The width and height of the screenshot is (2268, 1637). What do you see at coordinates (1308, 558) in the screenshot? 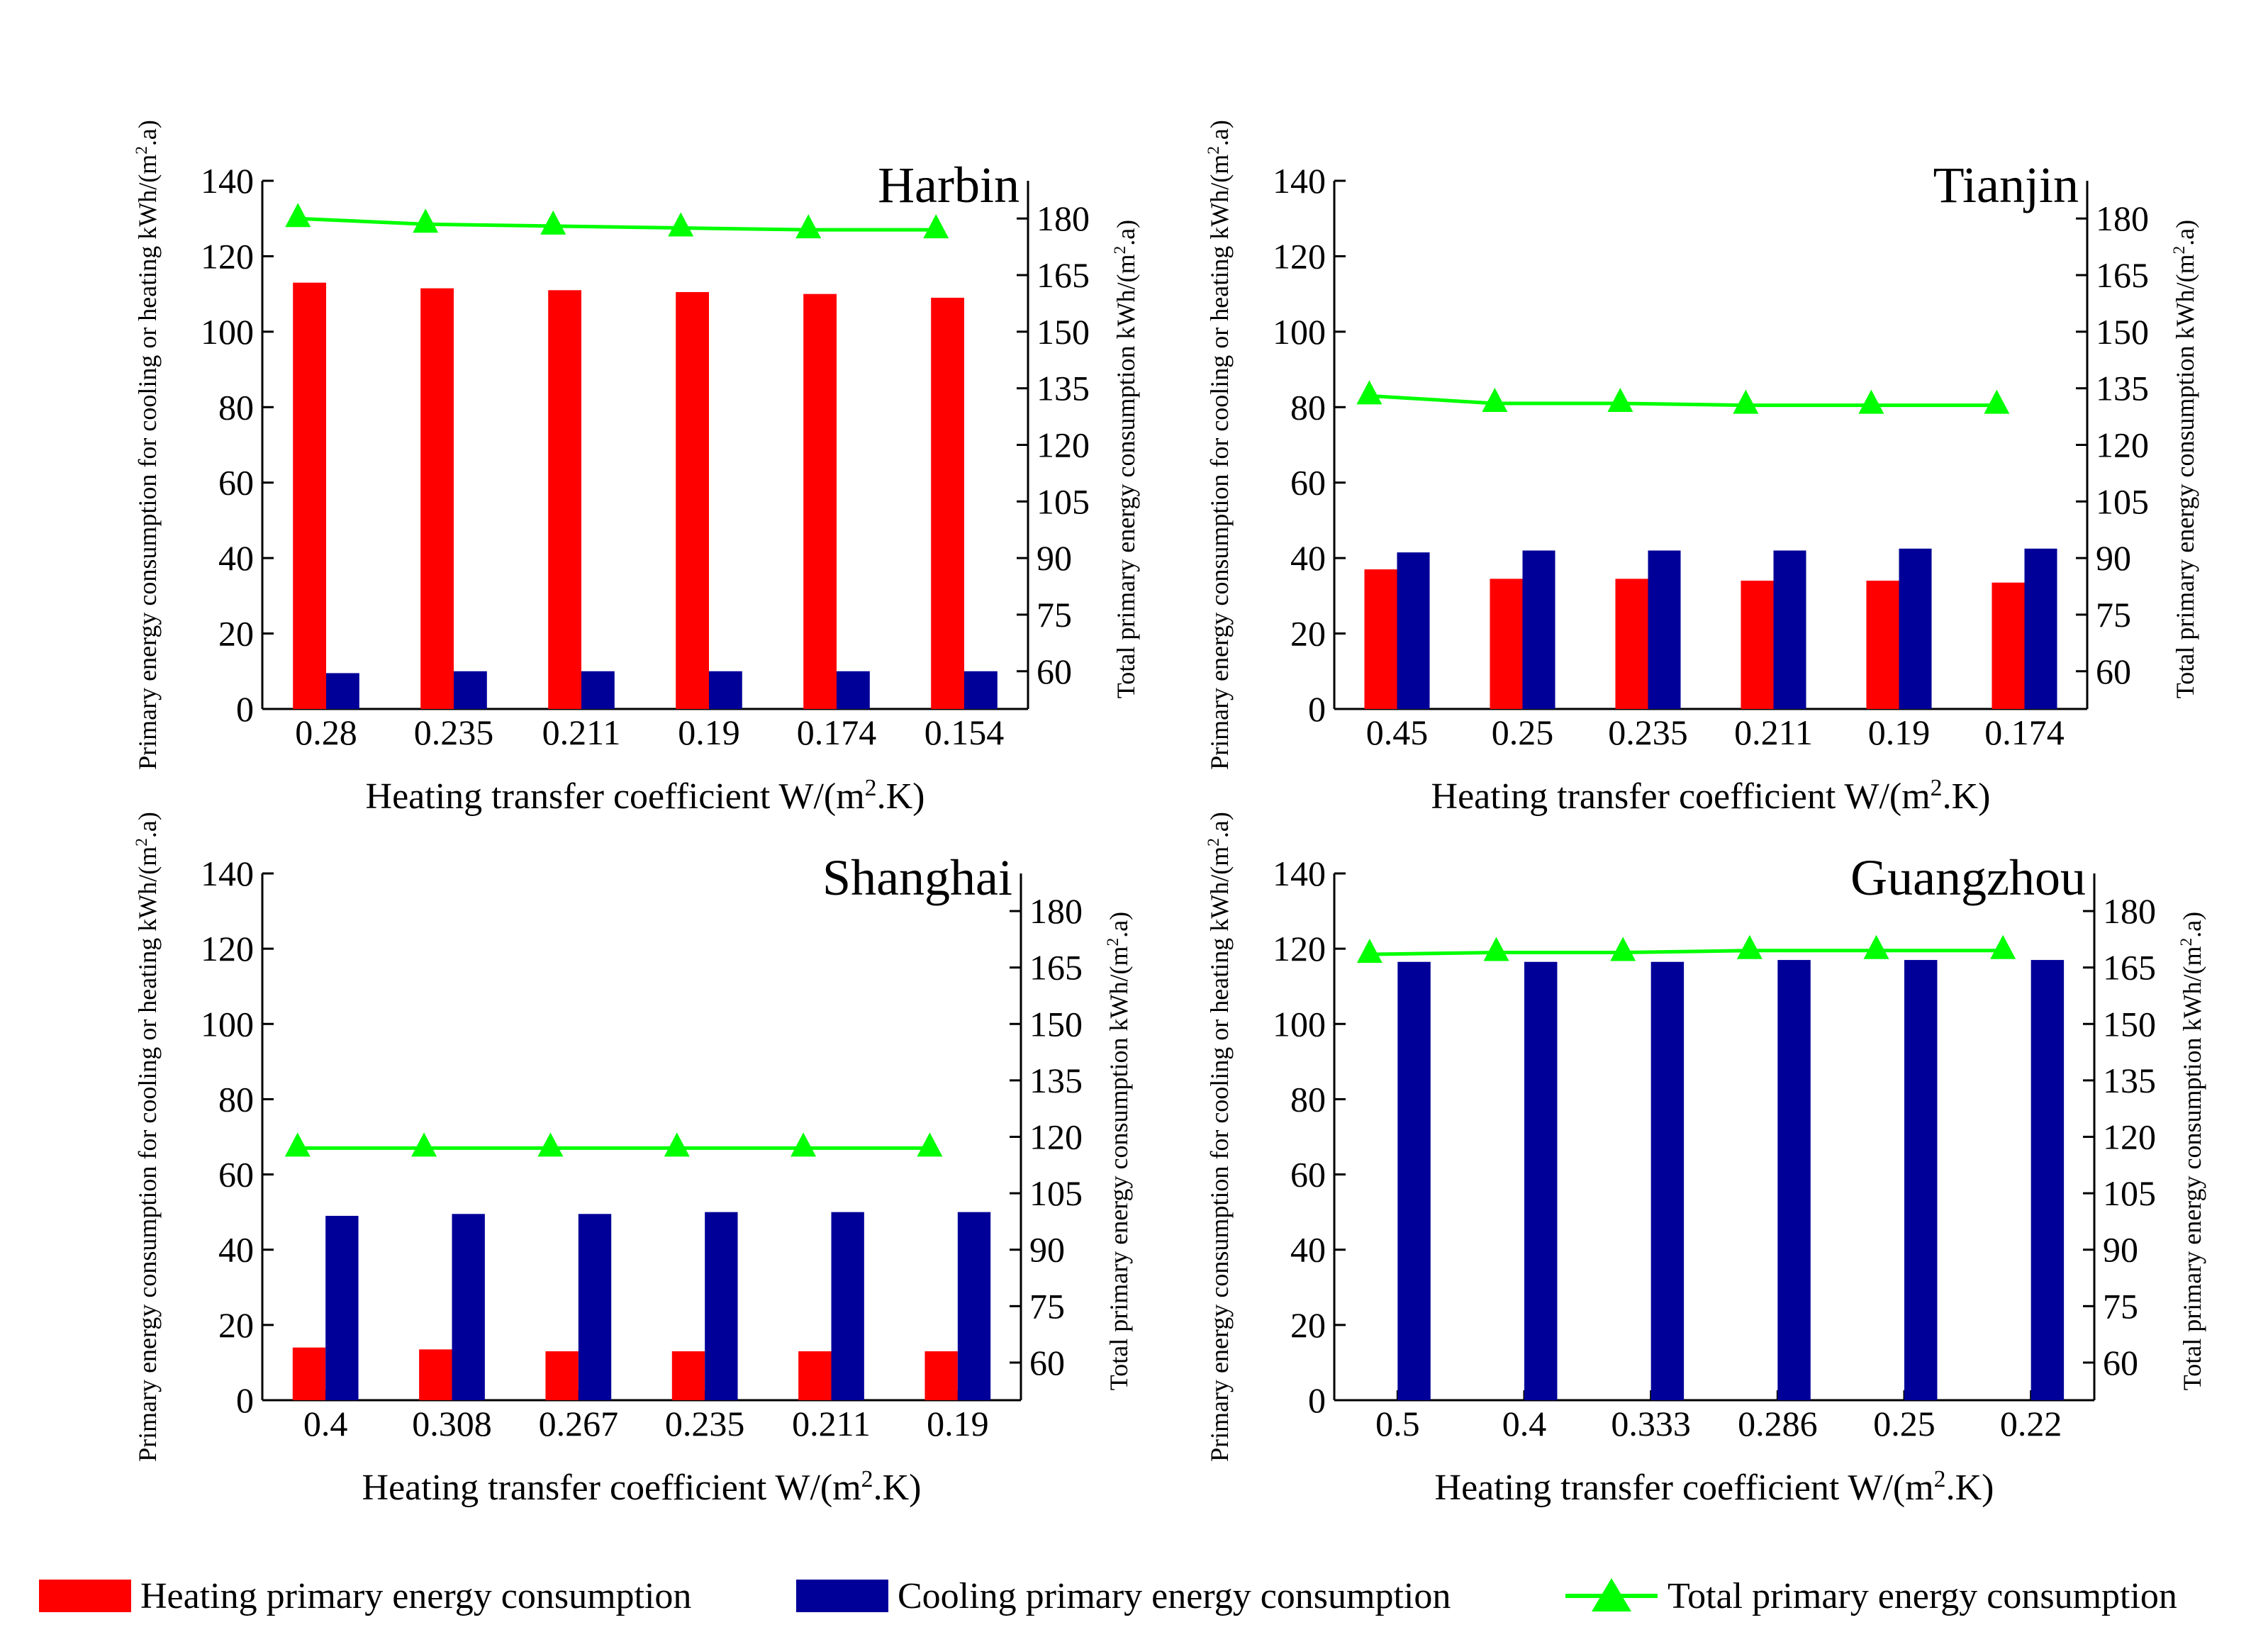
I see `y-tick-label: 40` at bounding box center [1308, 558].